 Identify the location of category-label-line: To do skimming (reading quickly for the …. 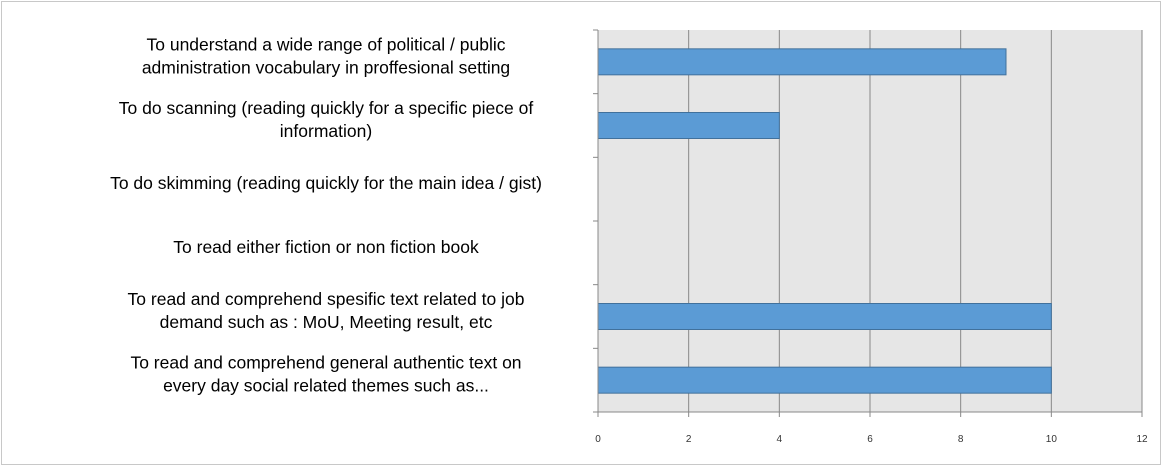
(326, 183).